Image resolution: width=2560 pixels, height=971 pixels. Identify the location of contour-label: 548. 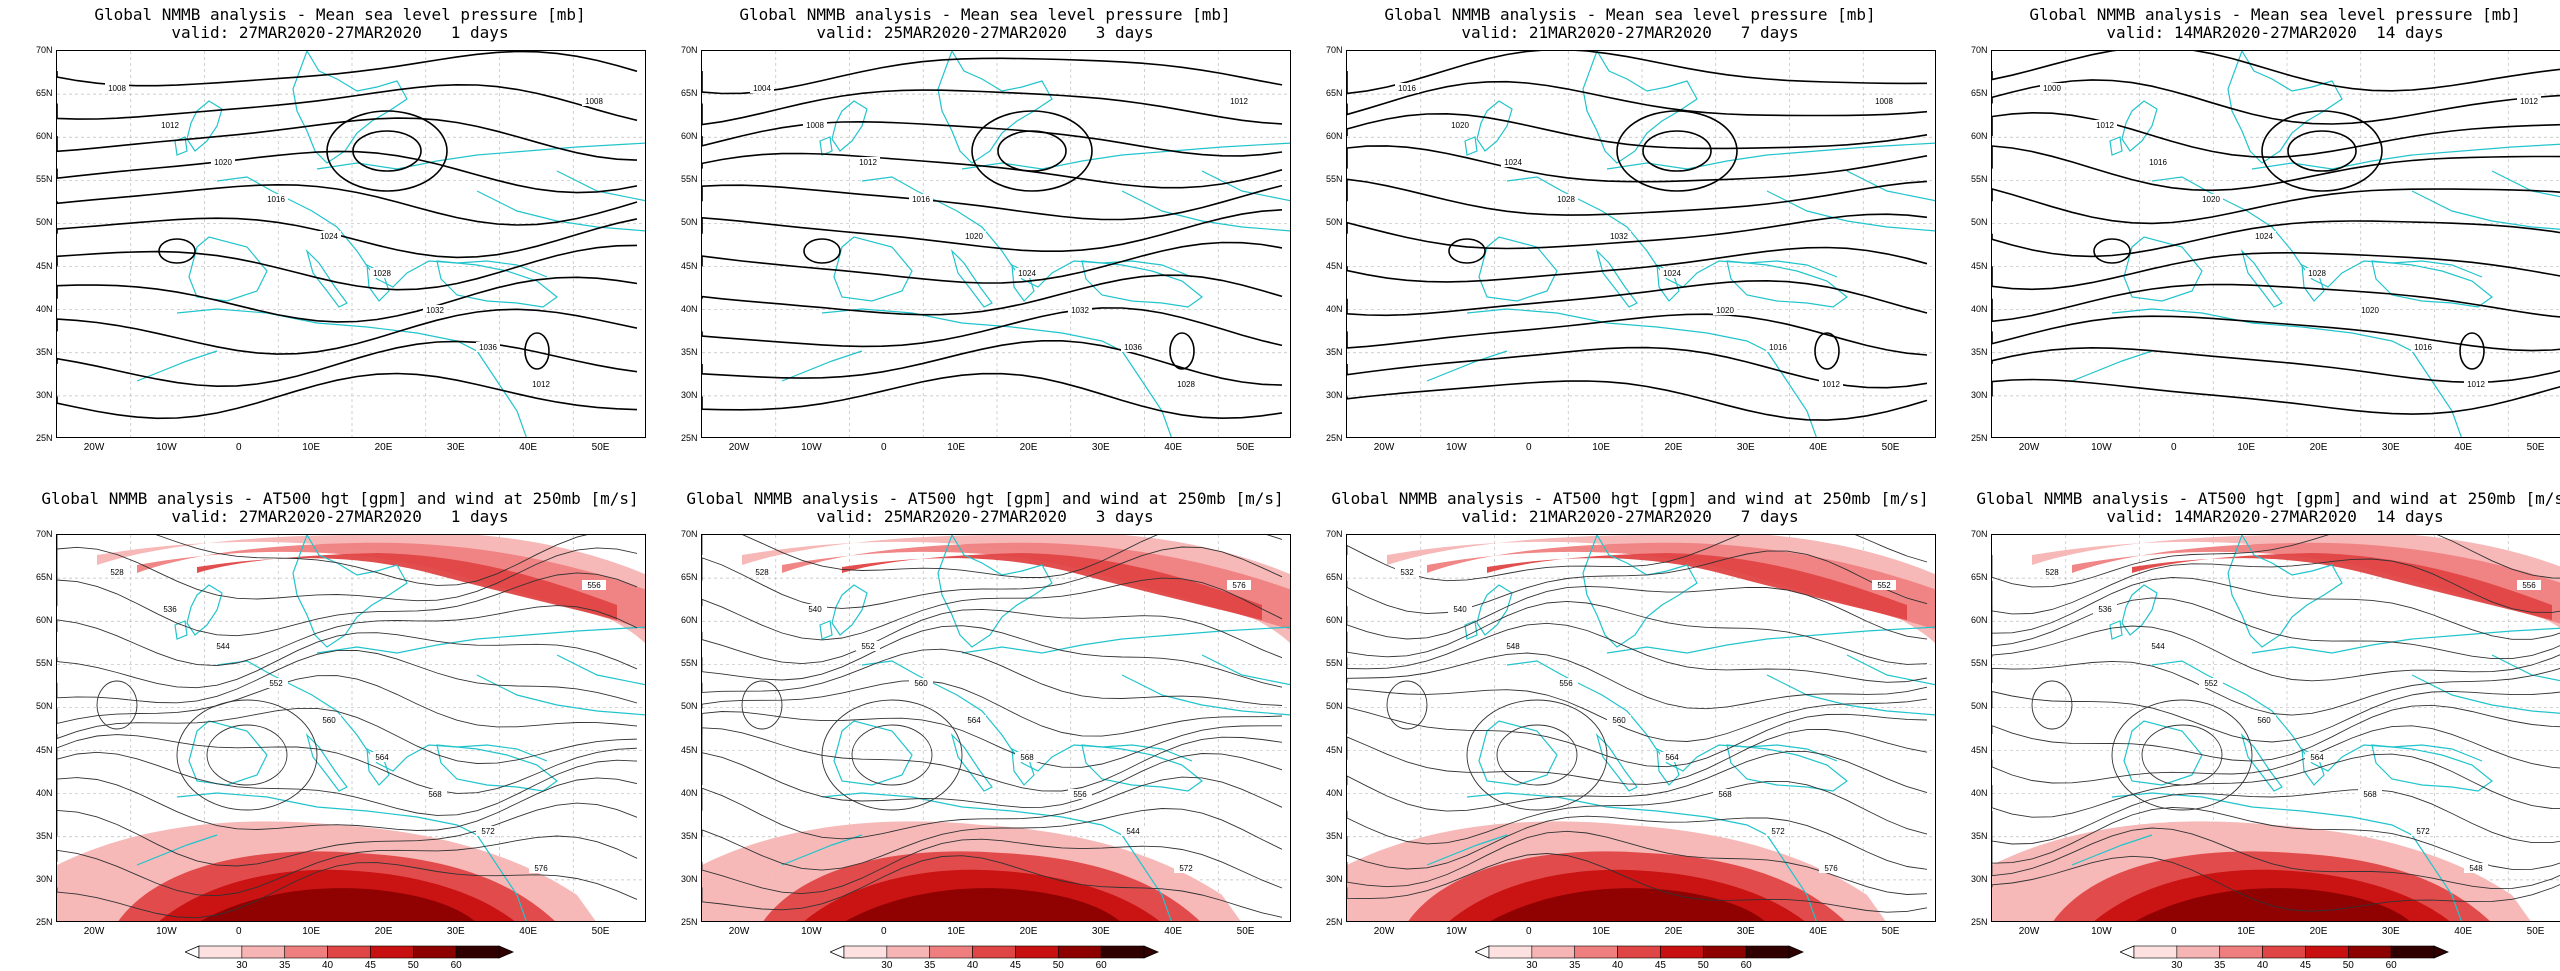
(2476, 868).